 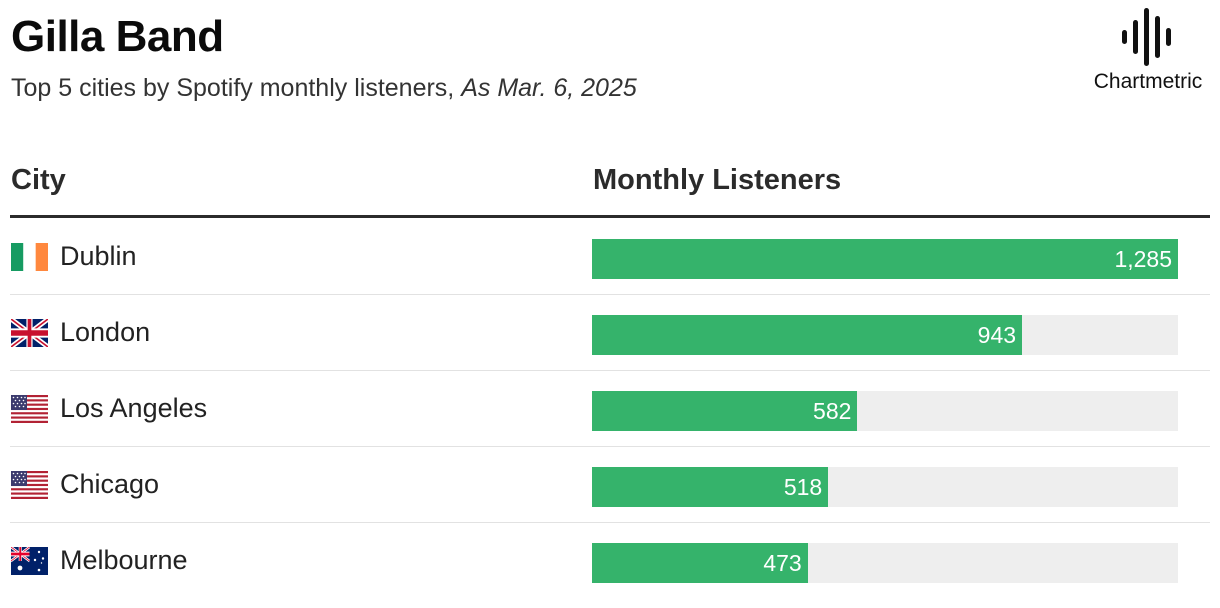 I want to click on bar-track: 518, so click(x=885, y=487).